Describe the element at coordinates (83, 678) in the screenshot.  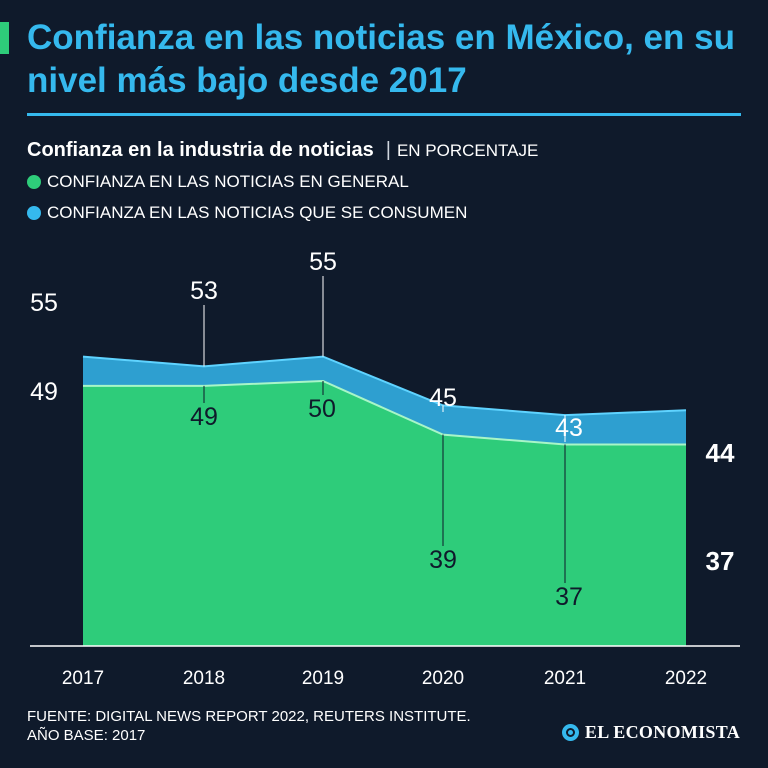
I see `x-tick-label: 2017` at that location.